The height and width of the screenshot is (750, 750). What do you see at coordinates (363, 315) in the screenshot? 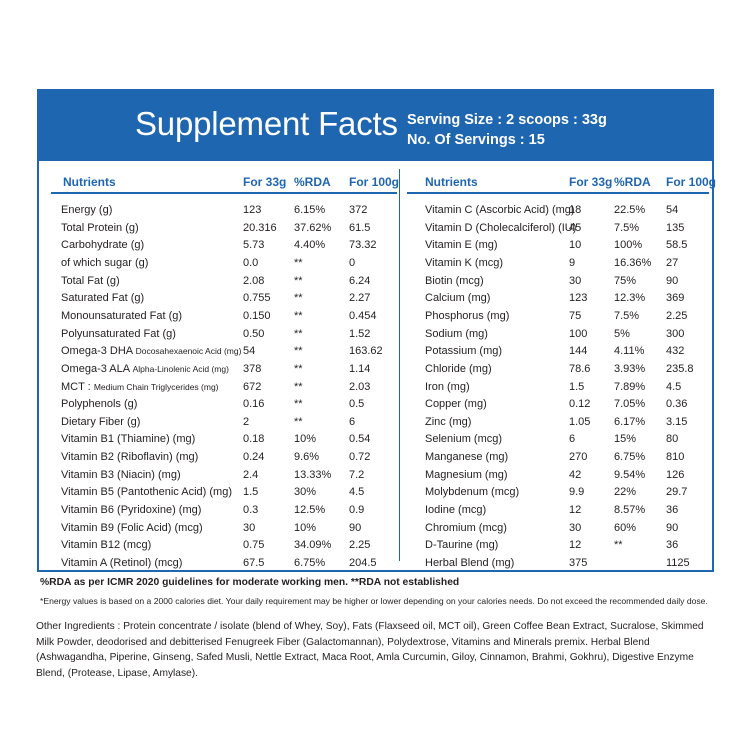
I see `amount-per-100g: 0.454` at bounding box center [363, 315].